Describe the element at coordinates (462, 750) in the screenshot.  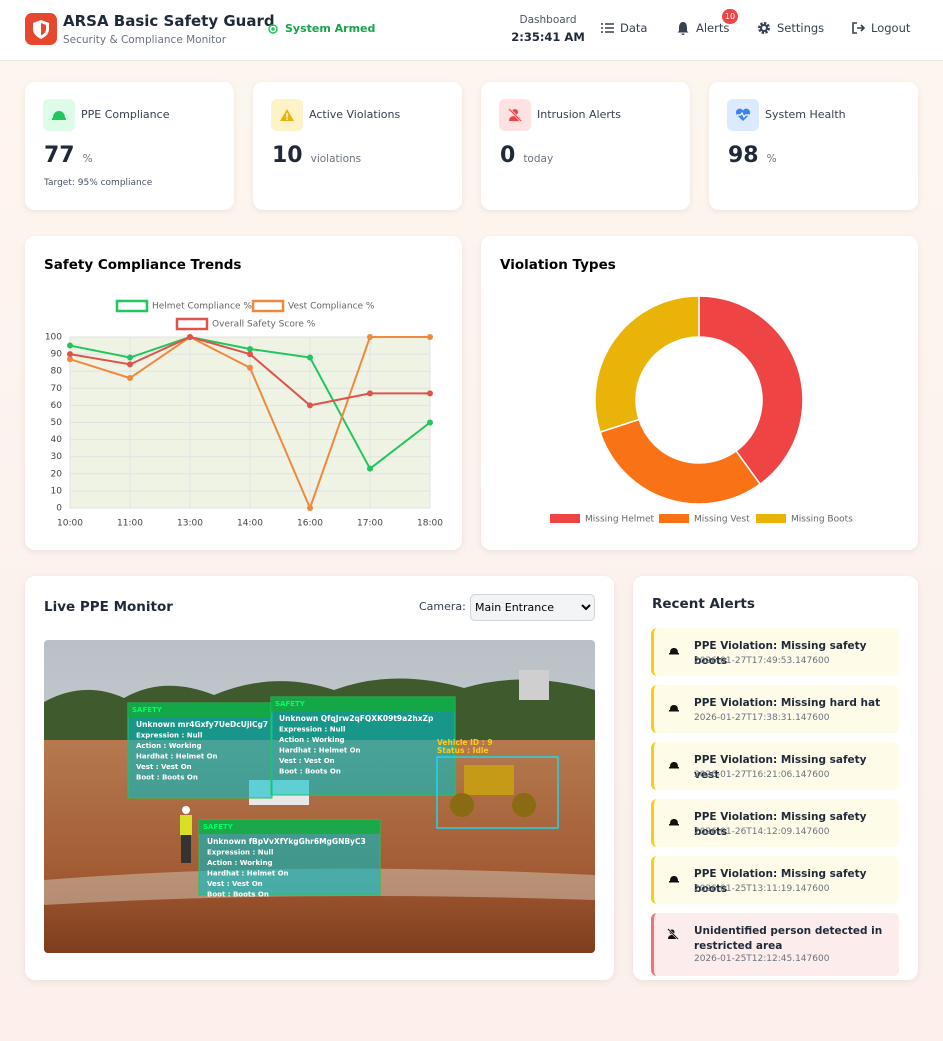
I see `vehicle-line: Status : Idle` at that location.